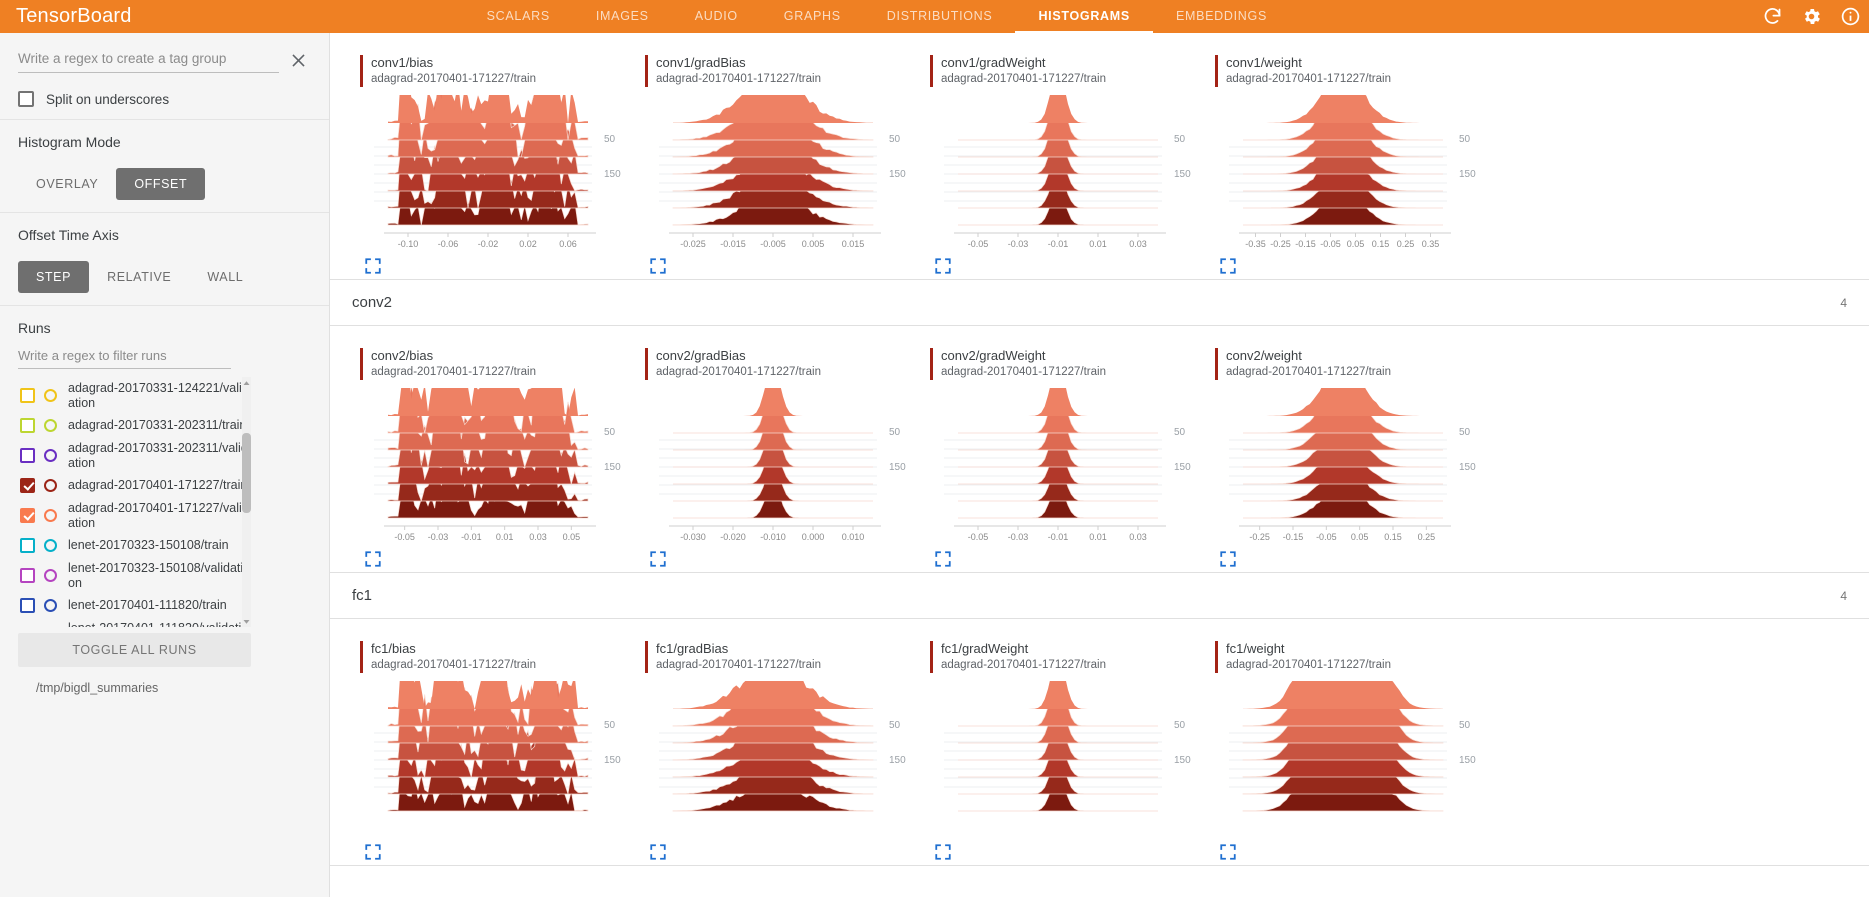 The image size is (1869, 897). Describe the element at coordinates (1811, 16) in the screenshot. I see `gear-icon` at that location.